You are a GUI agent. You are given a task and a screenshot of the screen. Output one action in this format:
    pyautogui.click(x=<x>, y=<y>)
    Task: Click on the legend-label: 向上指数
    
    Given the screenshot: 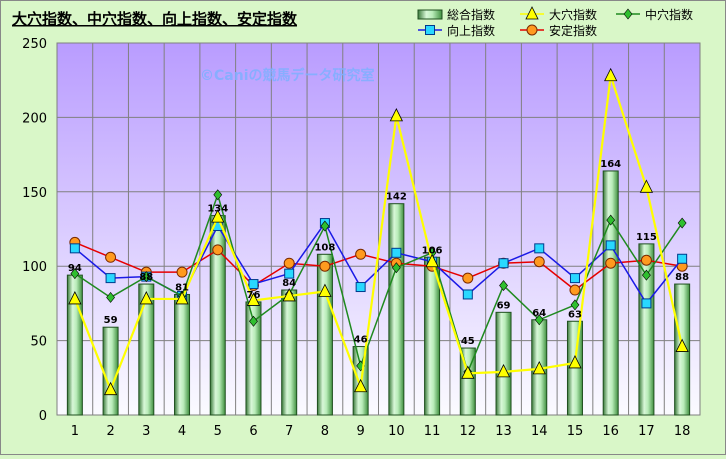 What is the action you would take?
    pyautogui.click(x=471, y=30)
    